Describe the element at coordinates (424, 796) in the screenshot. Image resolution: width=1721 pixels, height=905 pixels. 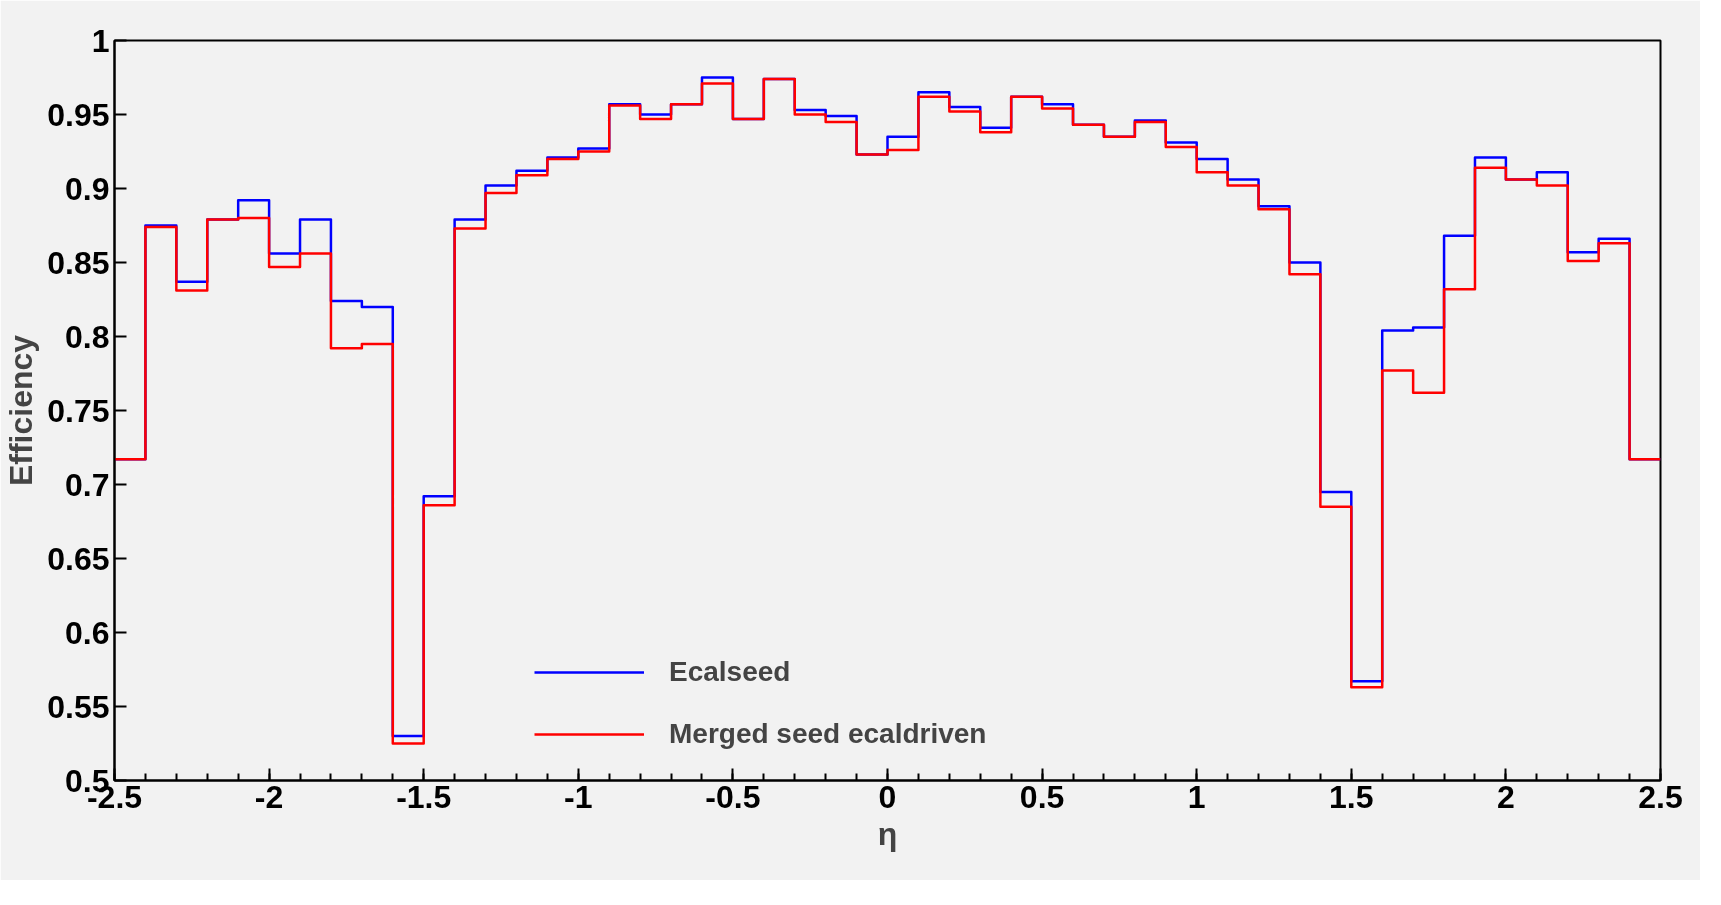
I see `x-tick-label: -1.5` at that location.